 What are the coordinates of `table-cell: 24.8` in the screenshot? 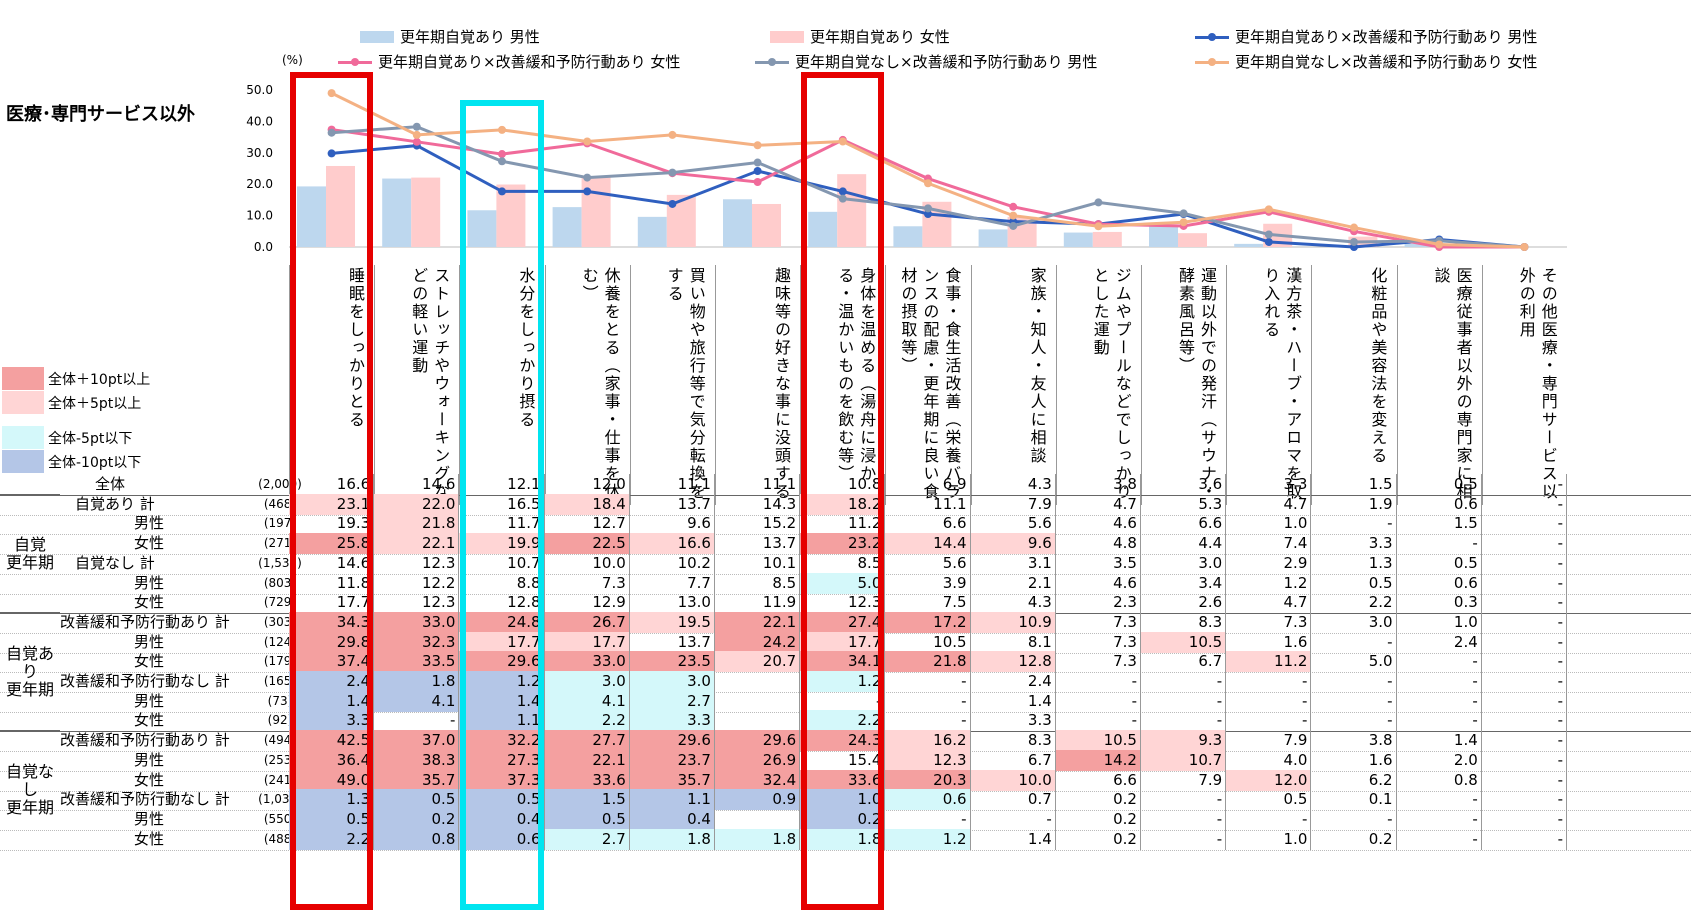 It's located at (502, 622).